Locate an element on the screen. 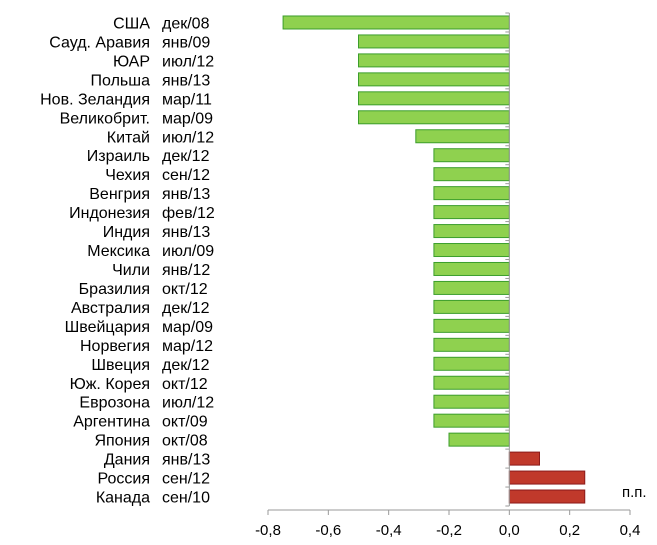 The width and height of the screenshot is (657, 545). category-label-11: Индия is located at coordinates (126, 232).